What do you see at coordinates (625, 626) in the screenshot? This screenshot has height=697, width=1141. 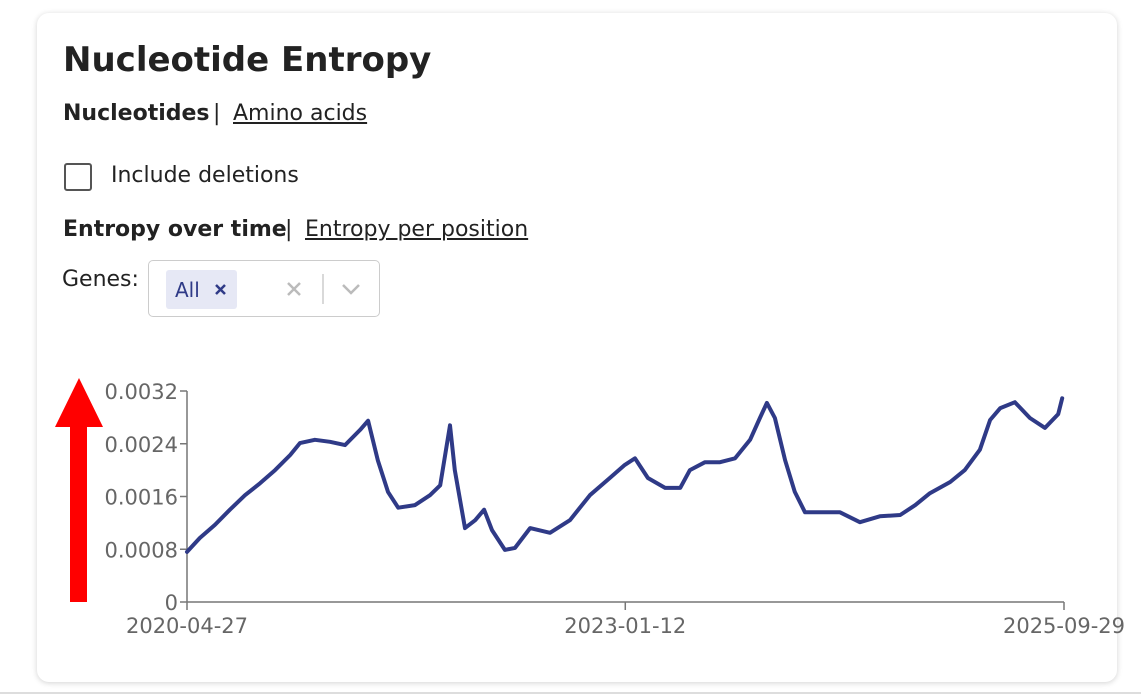 I see `x-tick-label: 2023-01-12` at bounding box center [625, 626].